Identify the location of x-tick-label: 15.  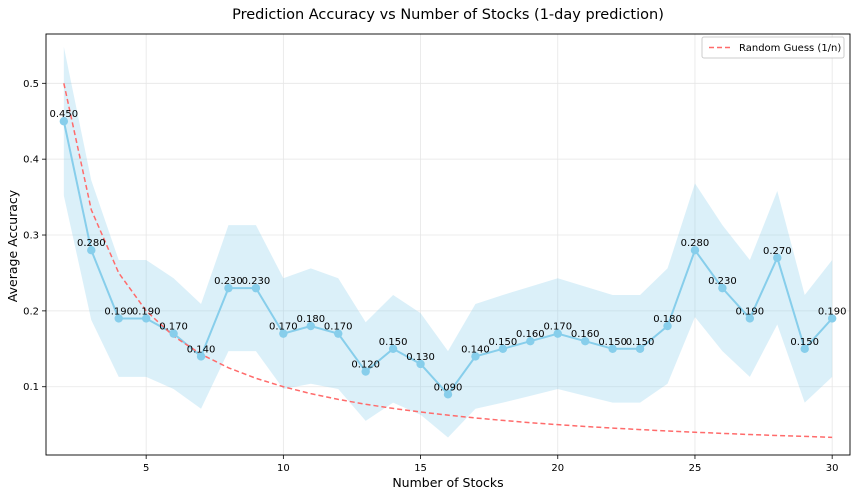
(420, 468).